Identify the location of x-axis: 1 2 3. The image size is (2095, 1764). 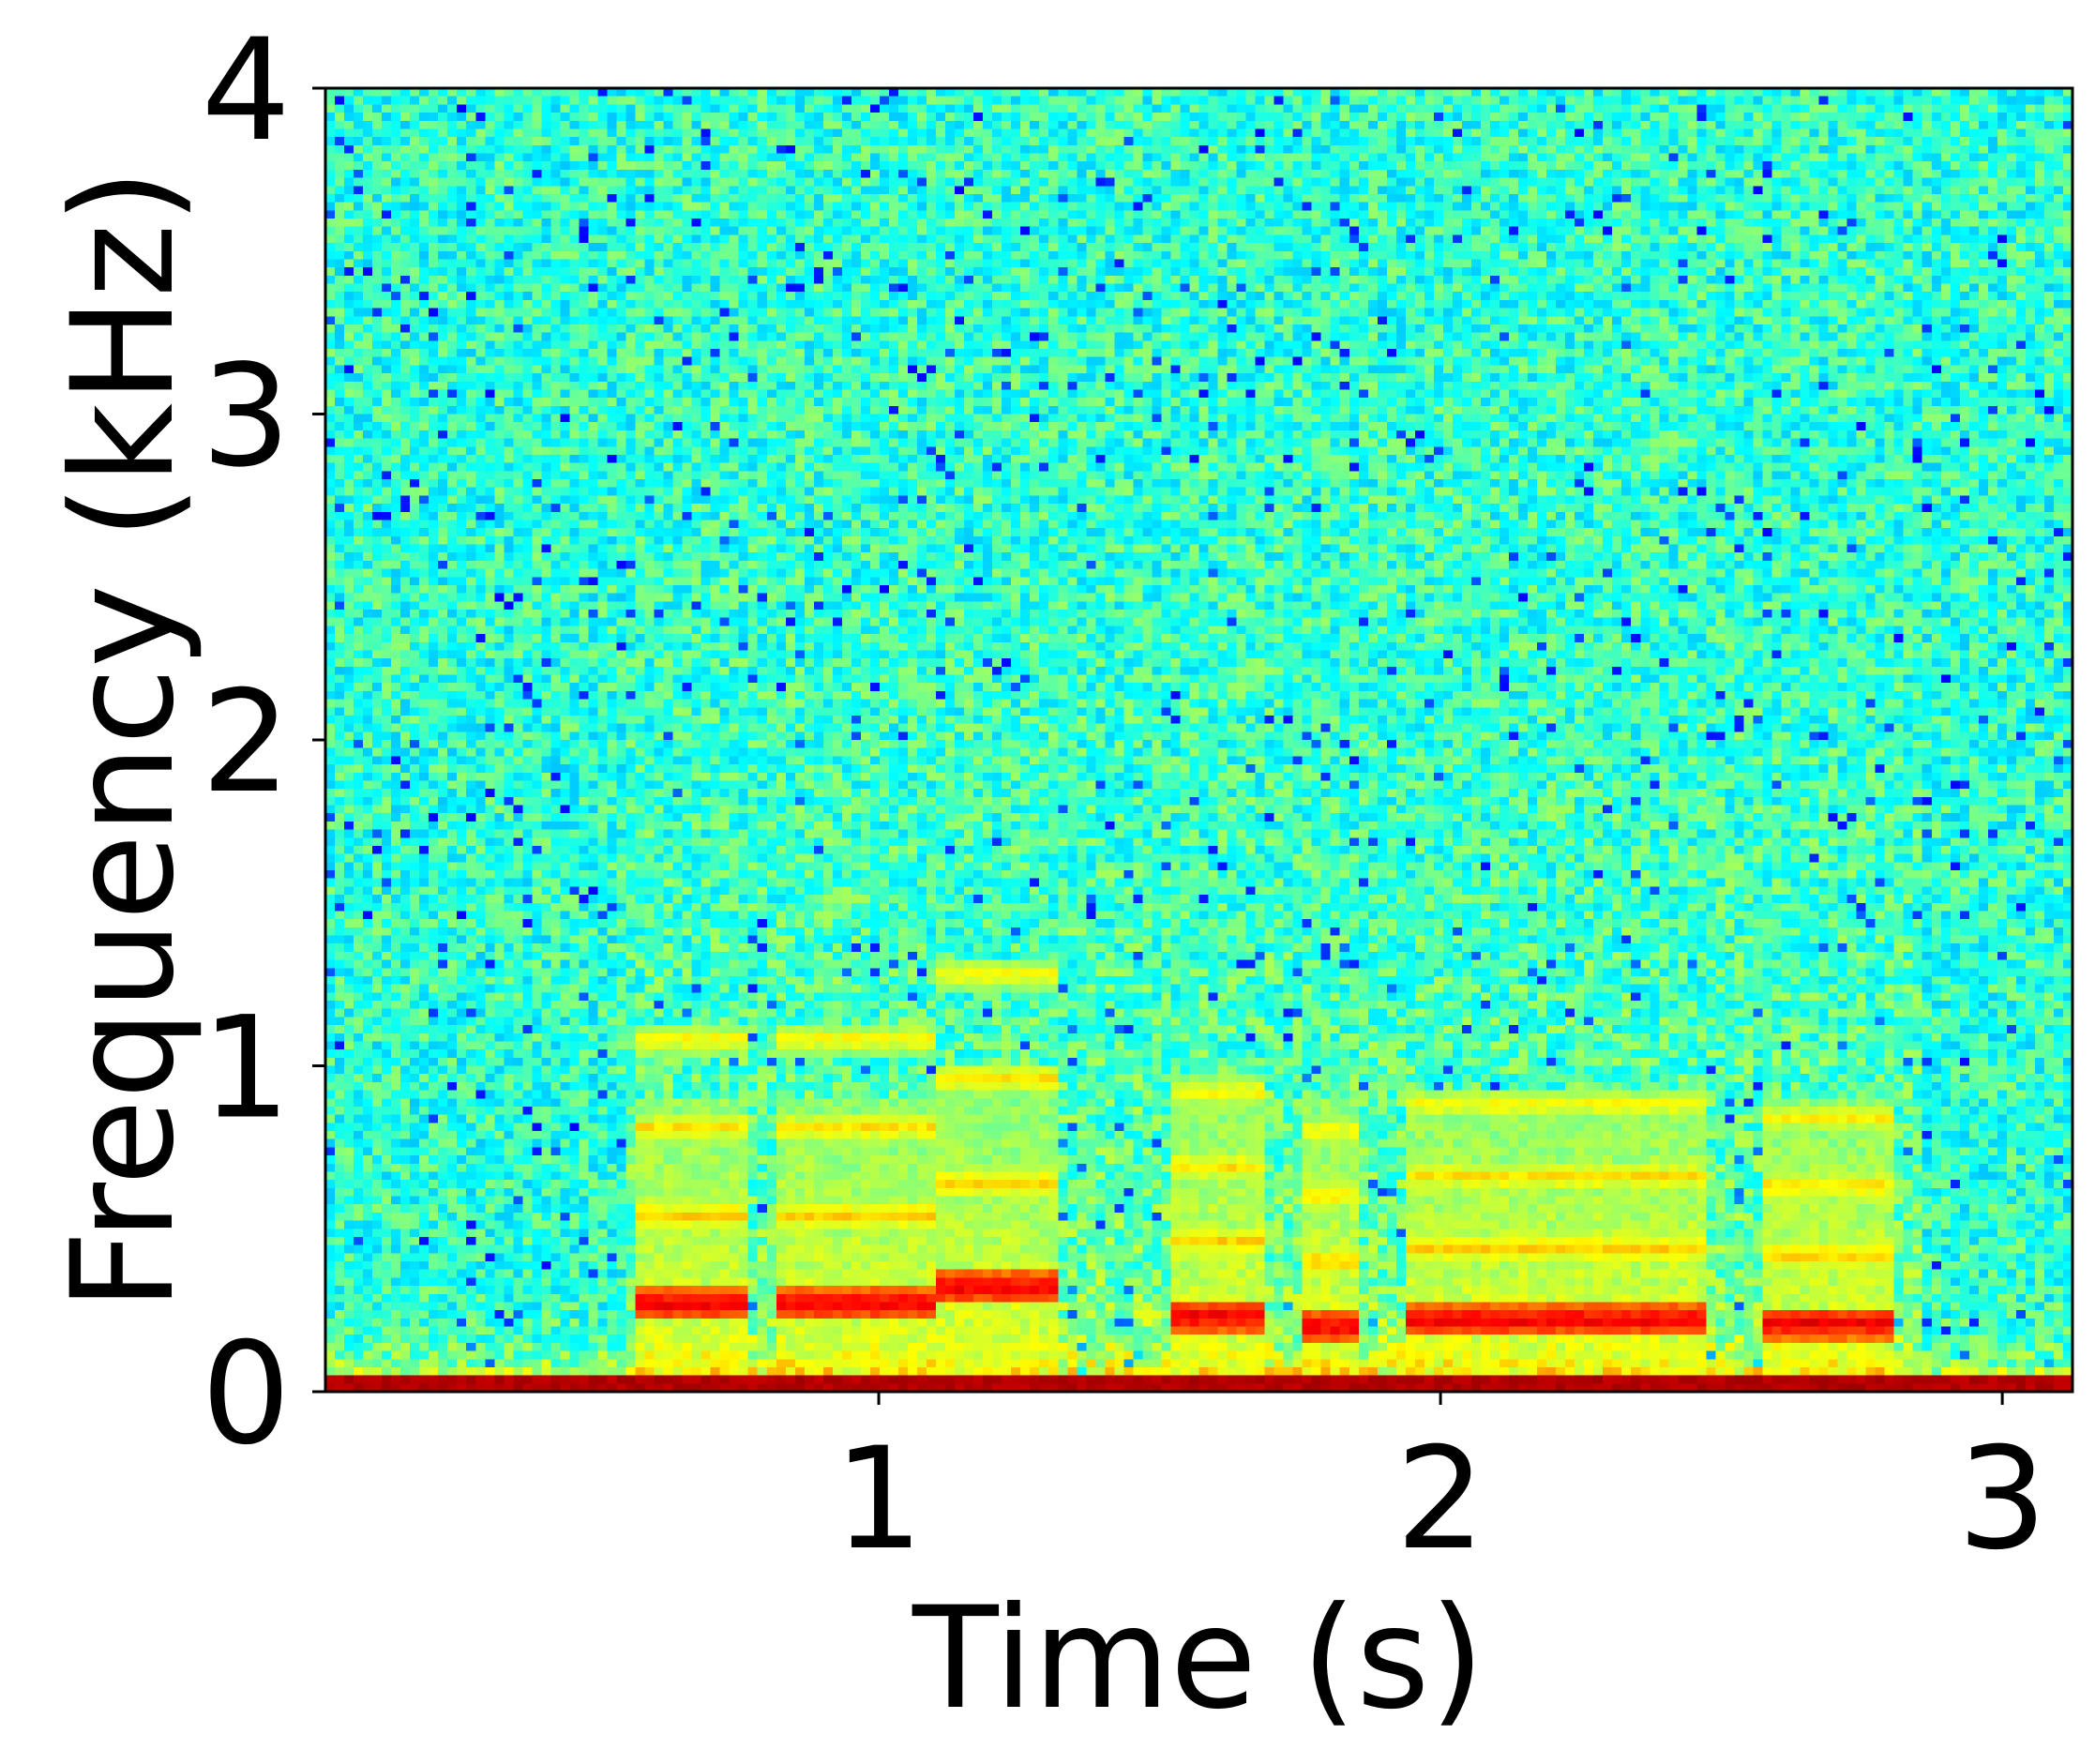
(1441, 1487).